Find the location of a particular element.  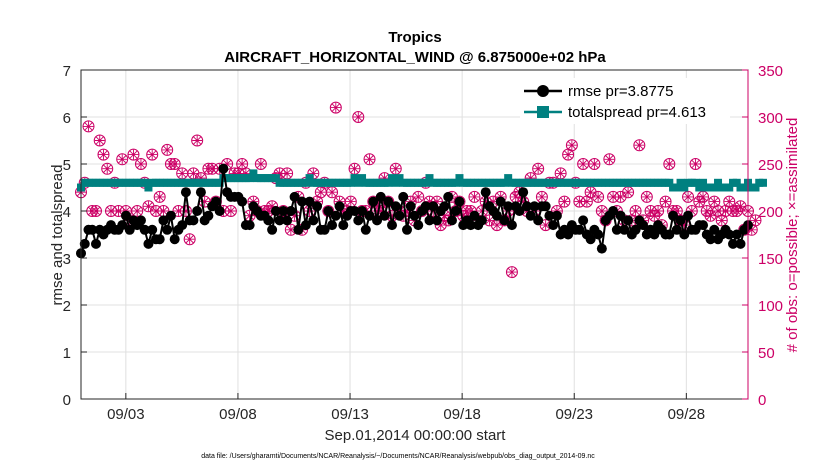

tick-label-y-right: 100 is located at coordinates (770, 306).